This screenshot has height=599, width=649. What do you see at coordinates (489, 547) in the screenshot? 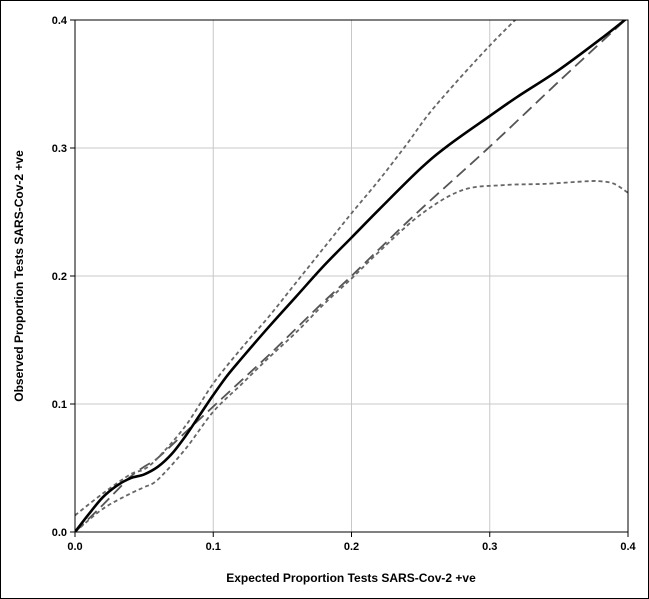
I see `x-tick-label: 0.3` at bounding box center [489, 547].